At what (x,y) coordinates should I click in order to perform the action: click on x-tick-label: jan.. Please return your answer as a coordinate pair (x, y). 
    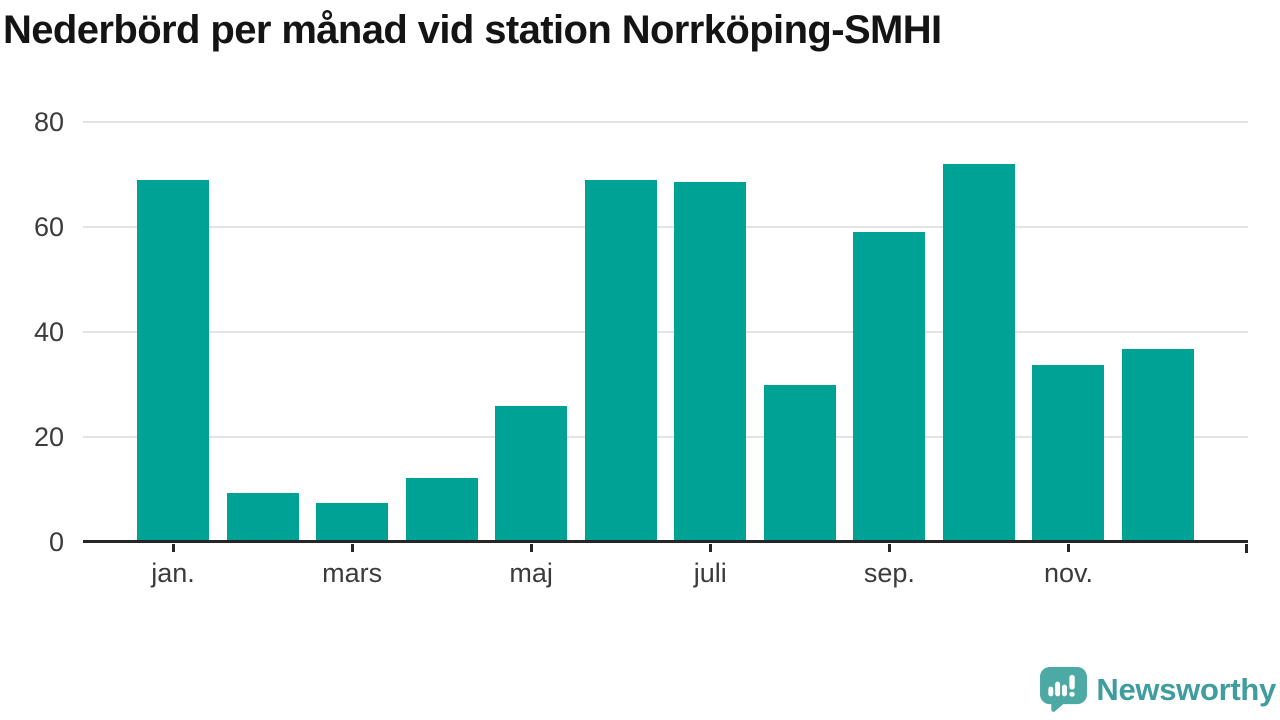
    Looking at the image, I should click on (173, 573).